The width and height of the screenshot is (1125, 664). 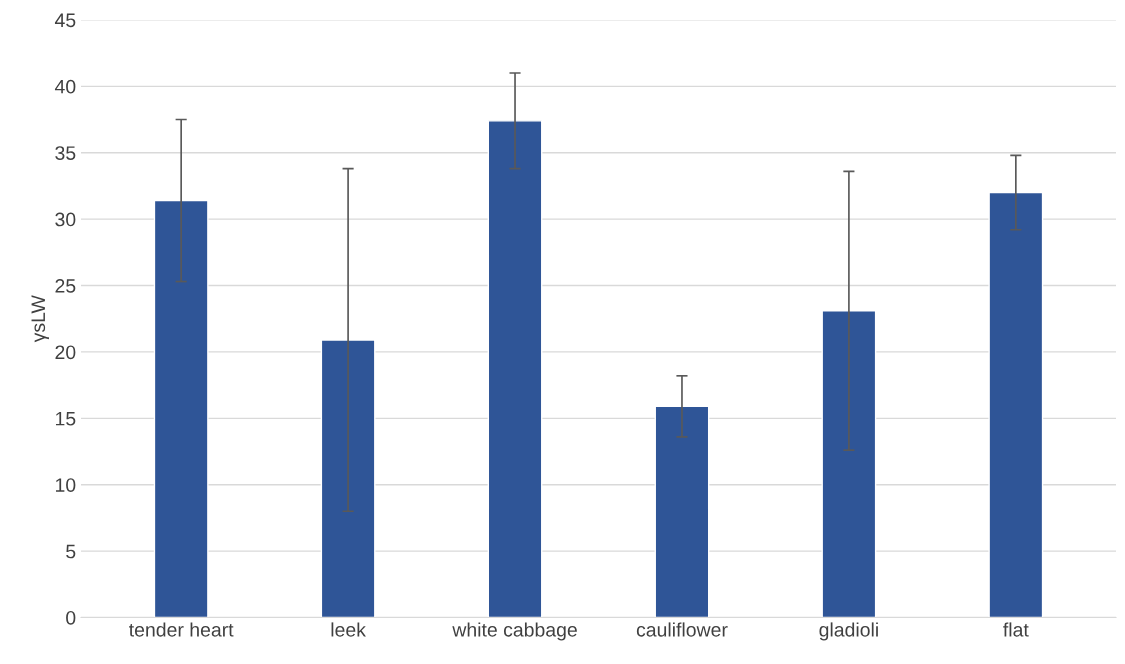 What do you see at coordinates (348, 629) in the screenshot?
I see `x-tick-label: leek` at bounding box center [348, 629].